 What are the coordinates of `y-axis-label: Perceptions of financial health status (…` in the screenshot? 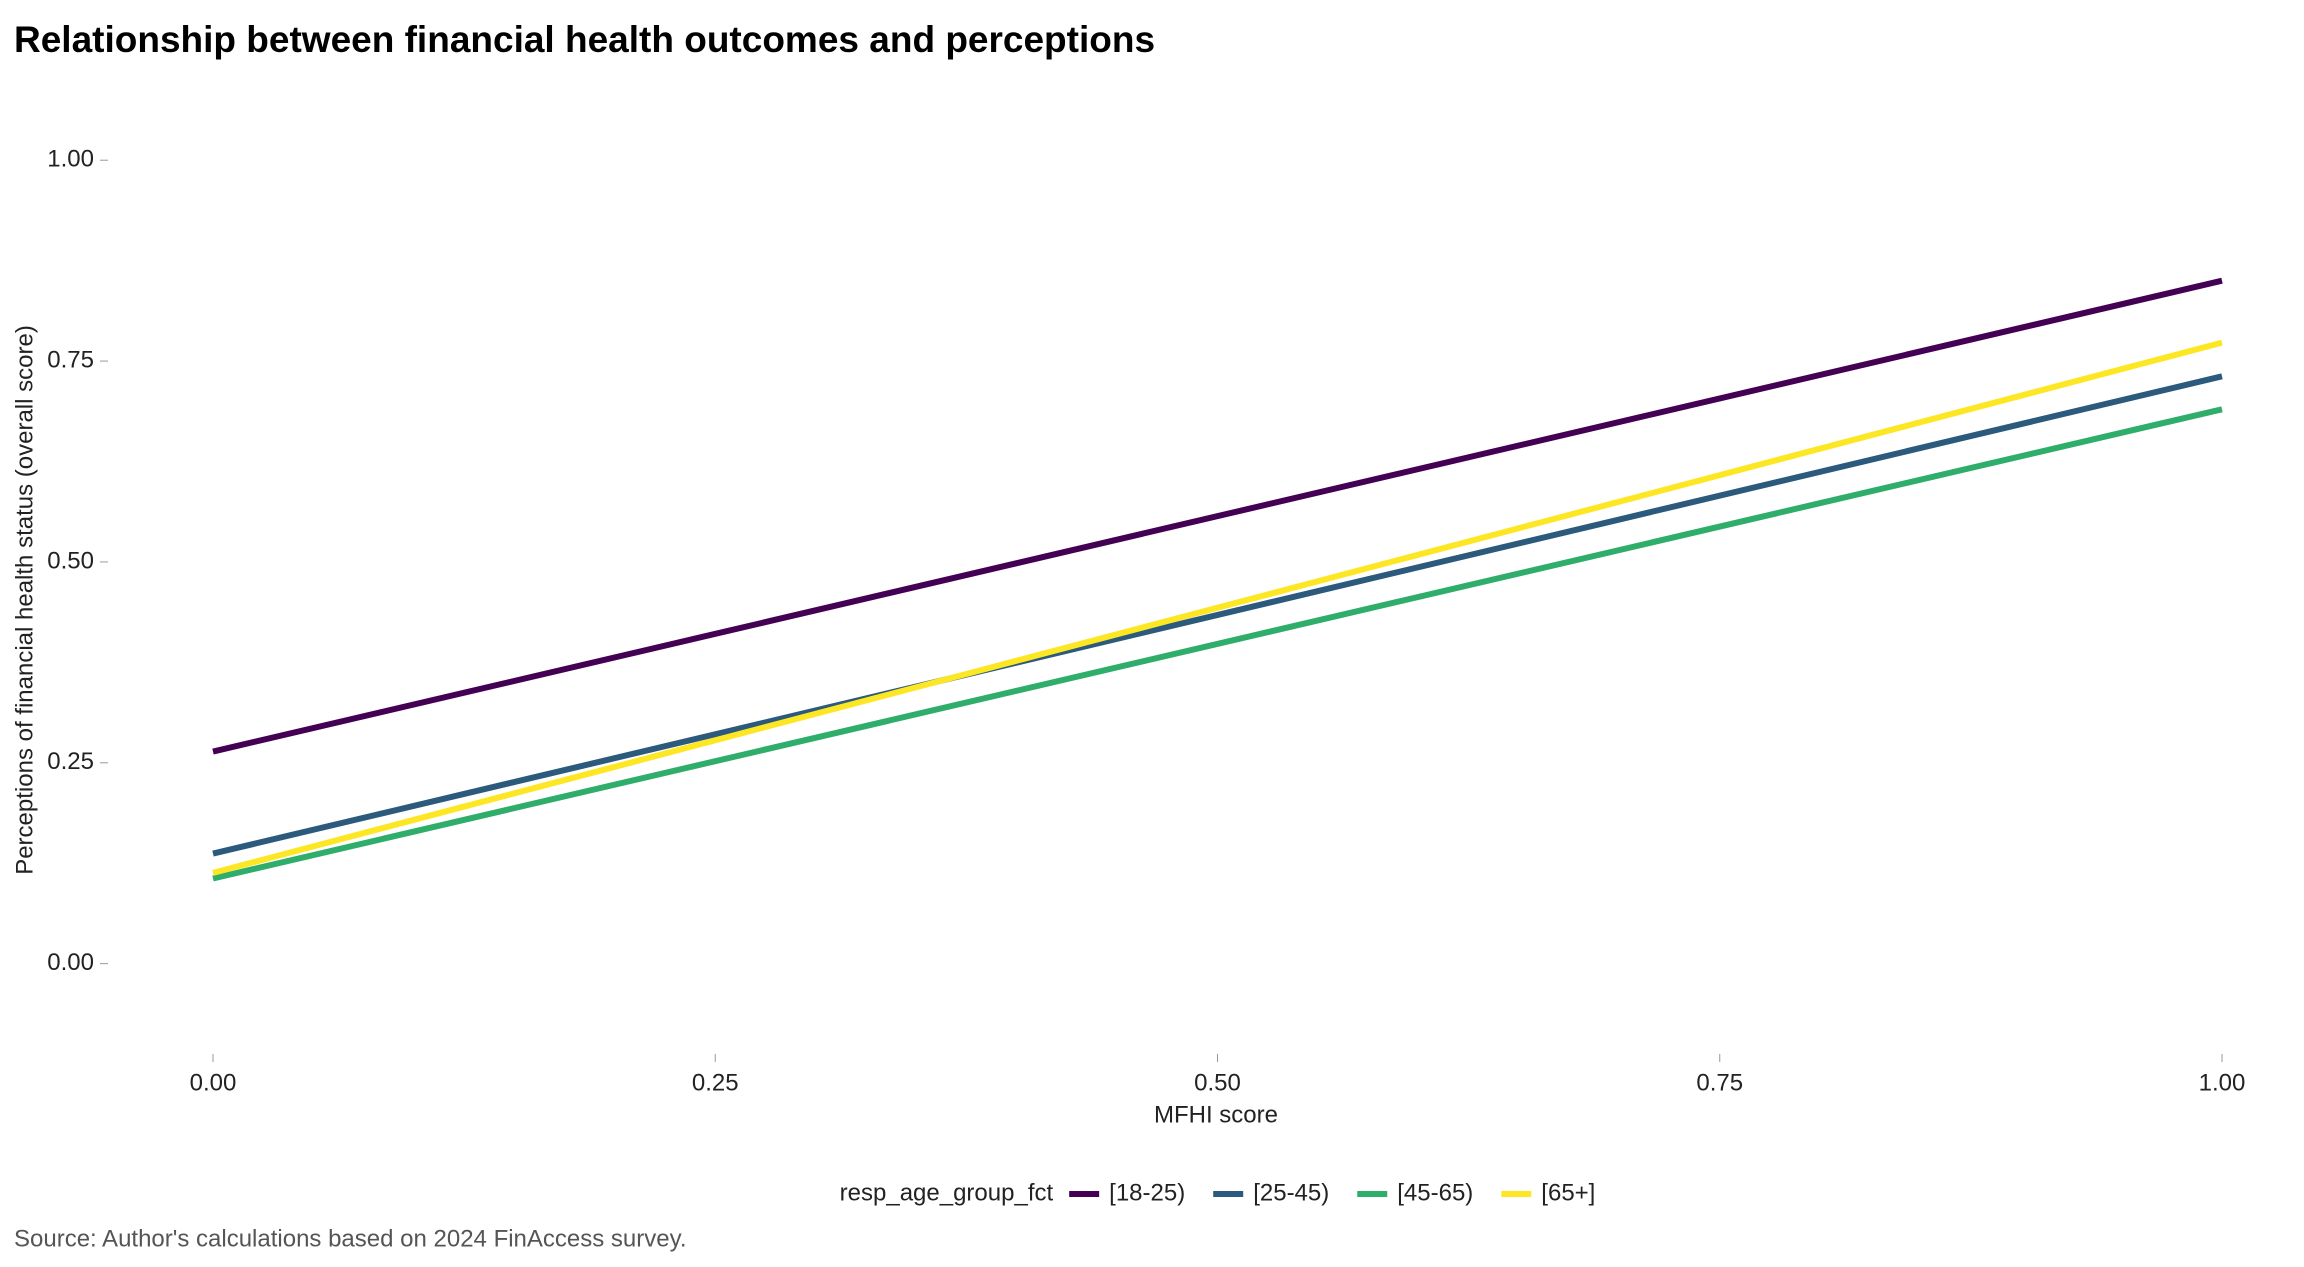 It's located at (24, 600).